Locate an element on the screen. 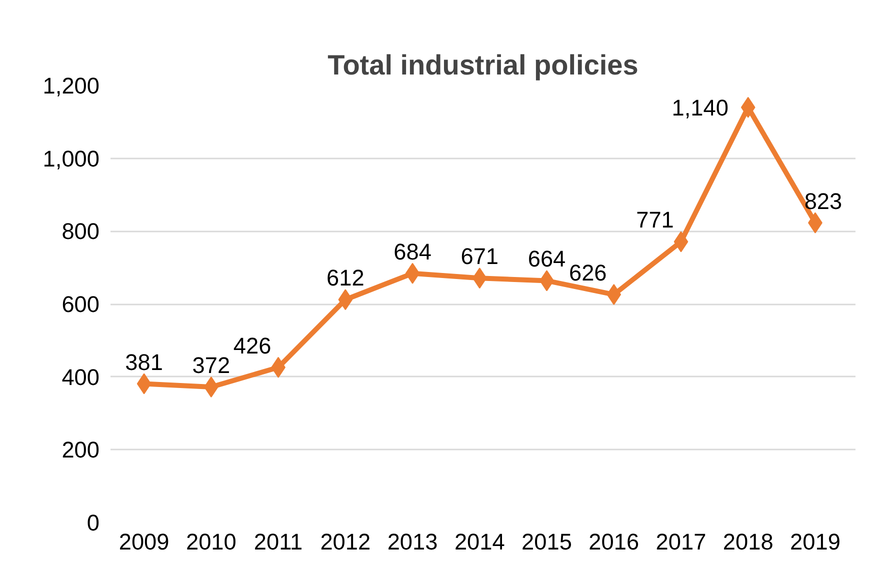 This screenshot has width=875, height=577. y-tick-label: 0 is located at coordinates (93, 523).